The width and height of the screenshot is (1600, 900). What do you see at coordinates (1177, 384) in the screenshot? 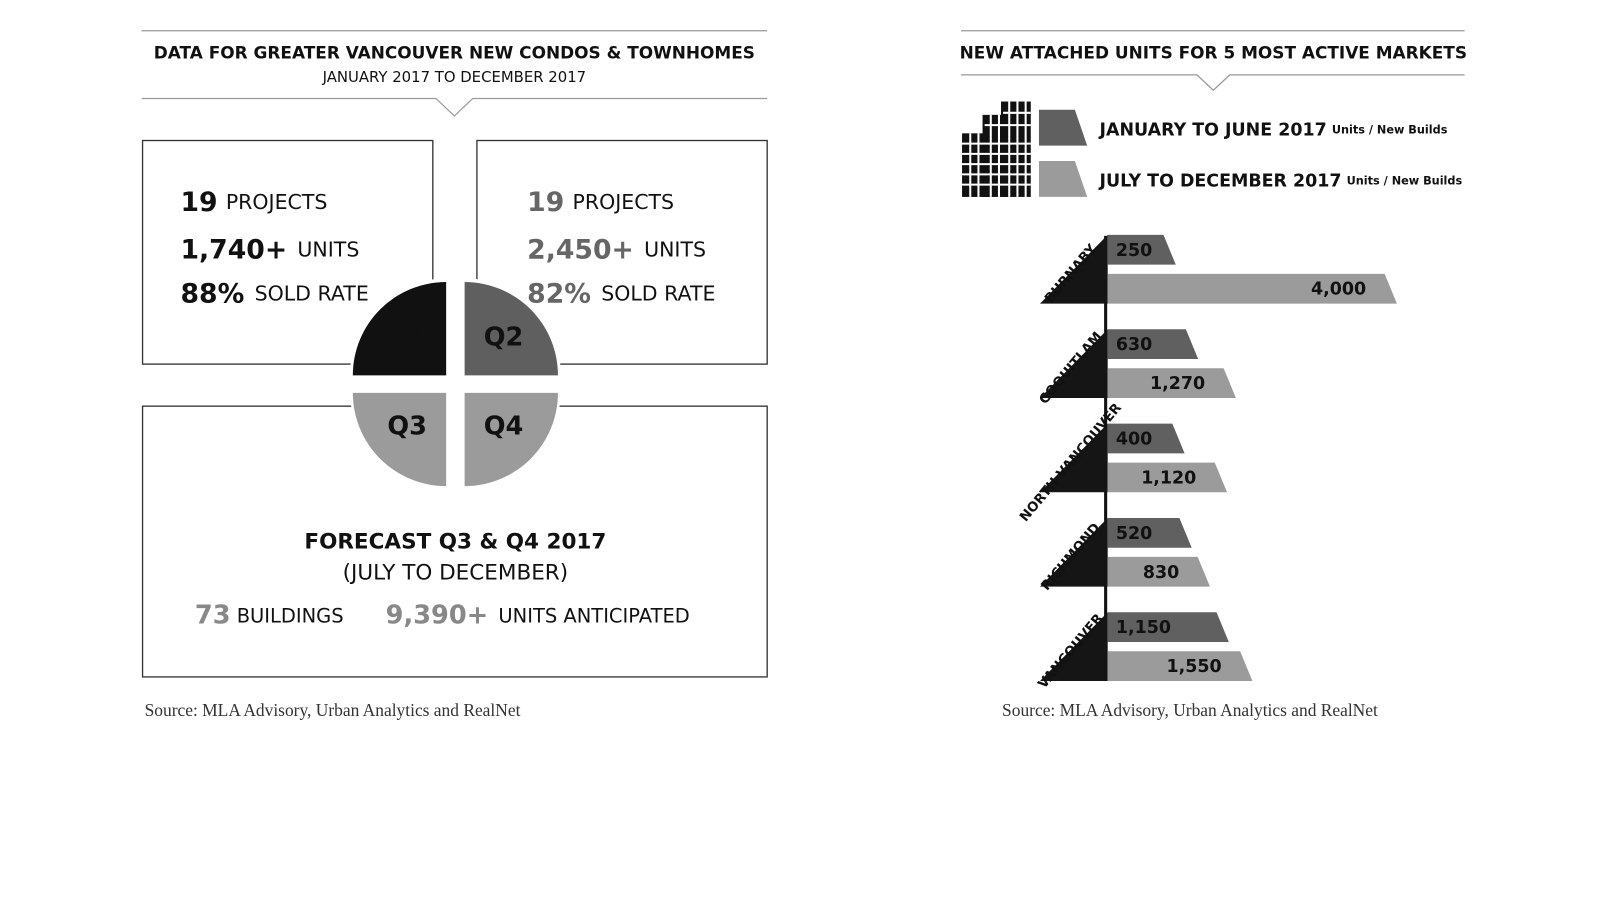
I see `value-label: 1,270` at bounding box center [1177, 384].